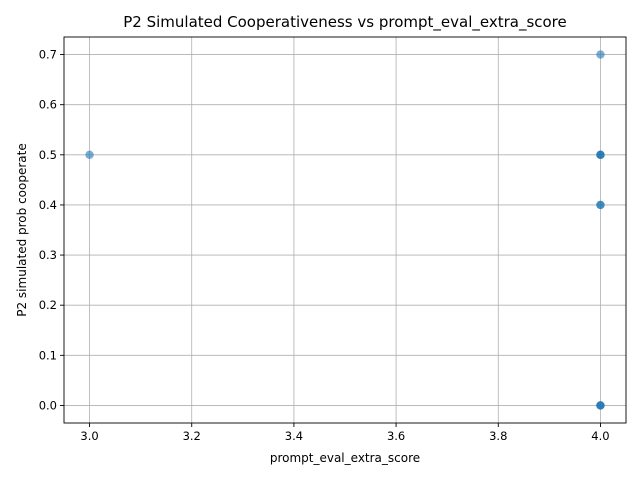  What do you see at coordinates (48, 355) in the screenshot?
I see `y-tick-label: 0.1` at bounding box center [48, 355].